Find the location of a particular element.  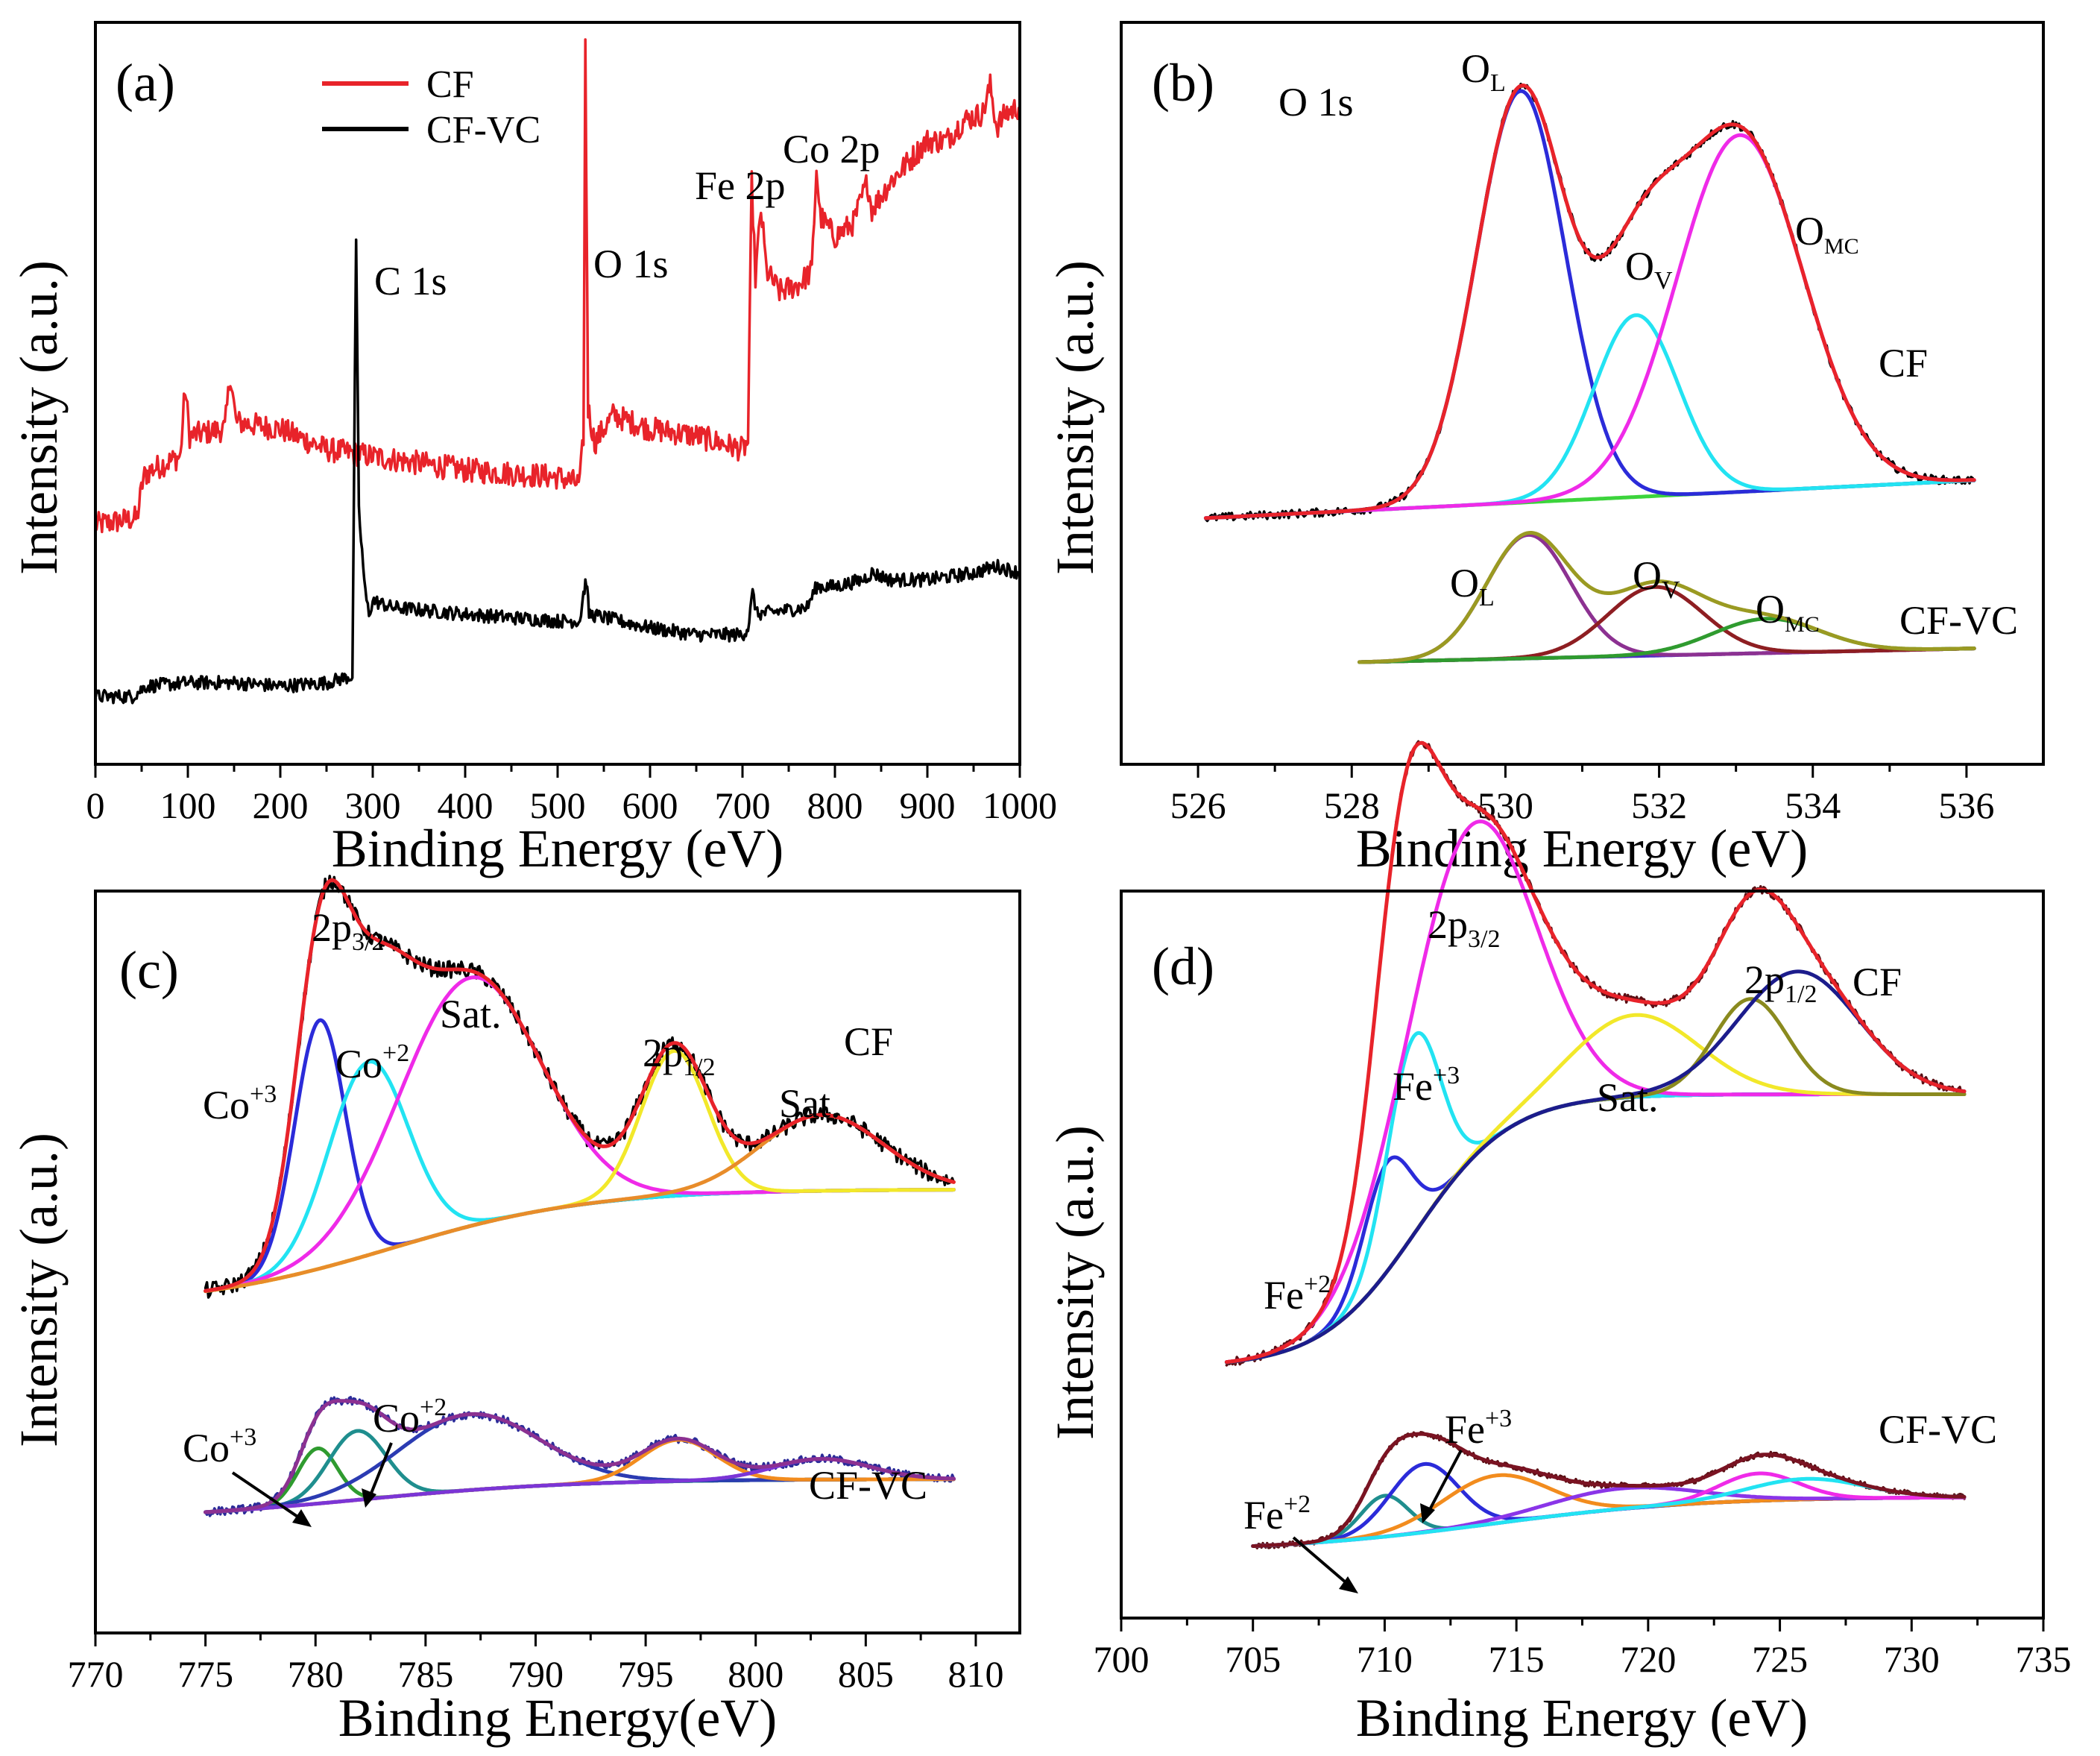

x-tick-label: 705 is located at coordinates (1253, 1659).